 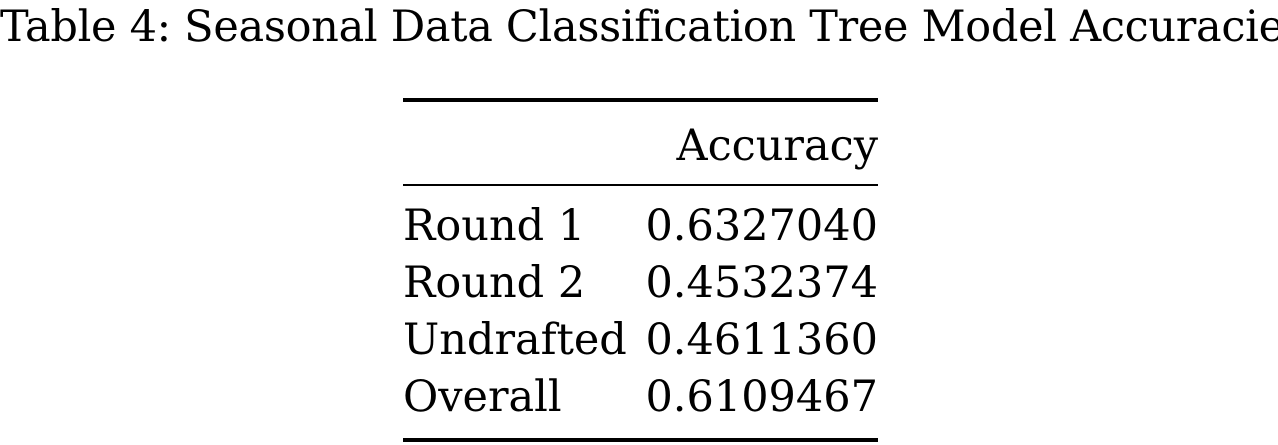 I want to click on top-rule, so click(x=640, y=100).